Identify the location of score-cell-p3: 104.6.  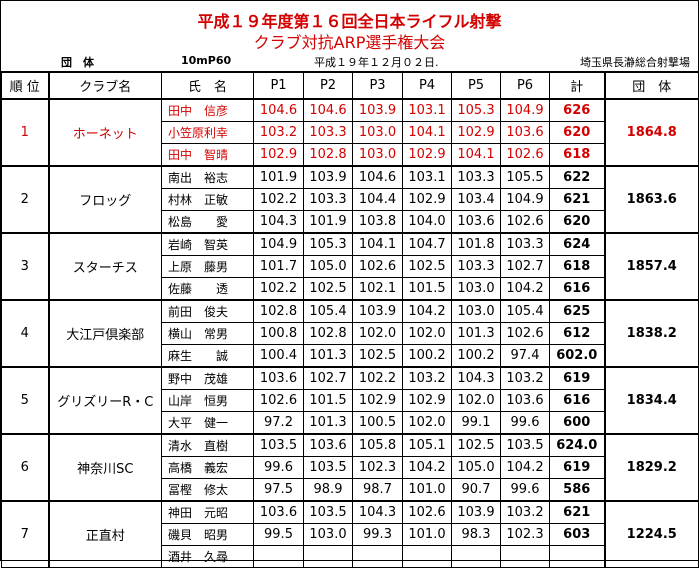
(377, 177).